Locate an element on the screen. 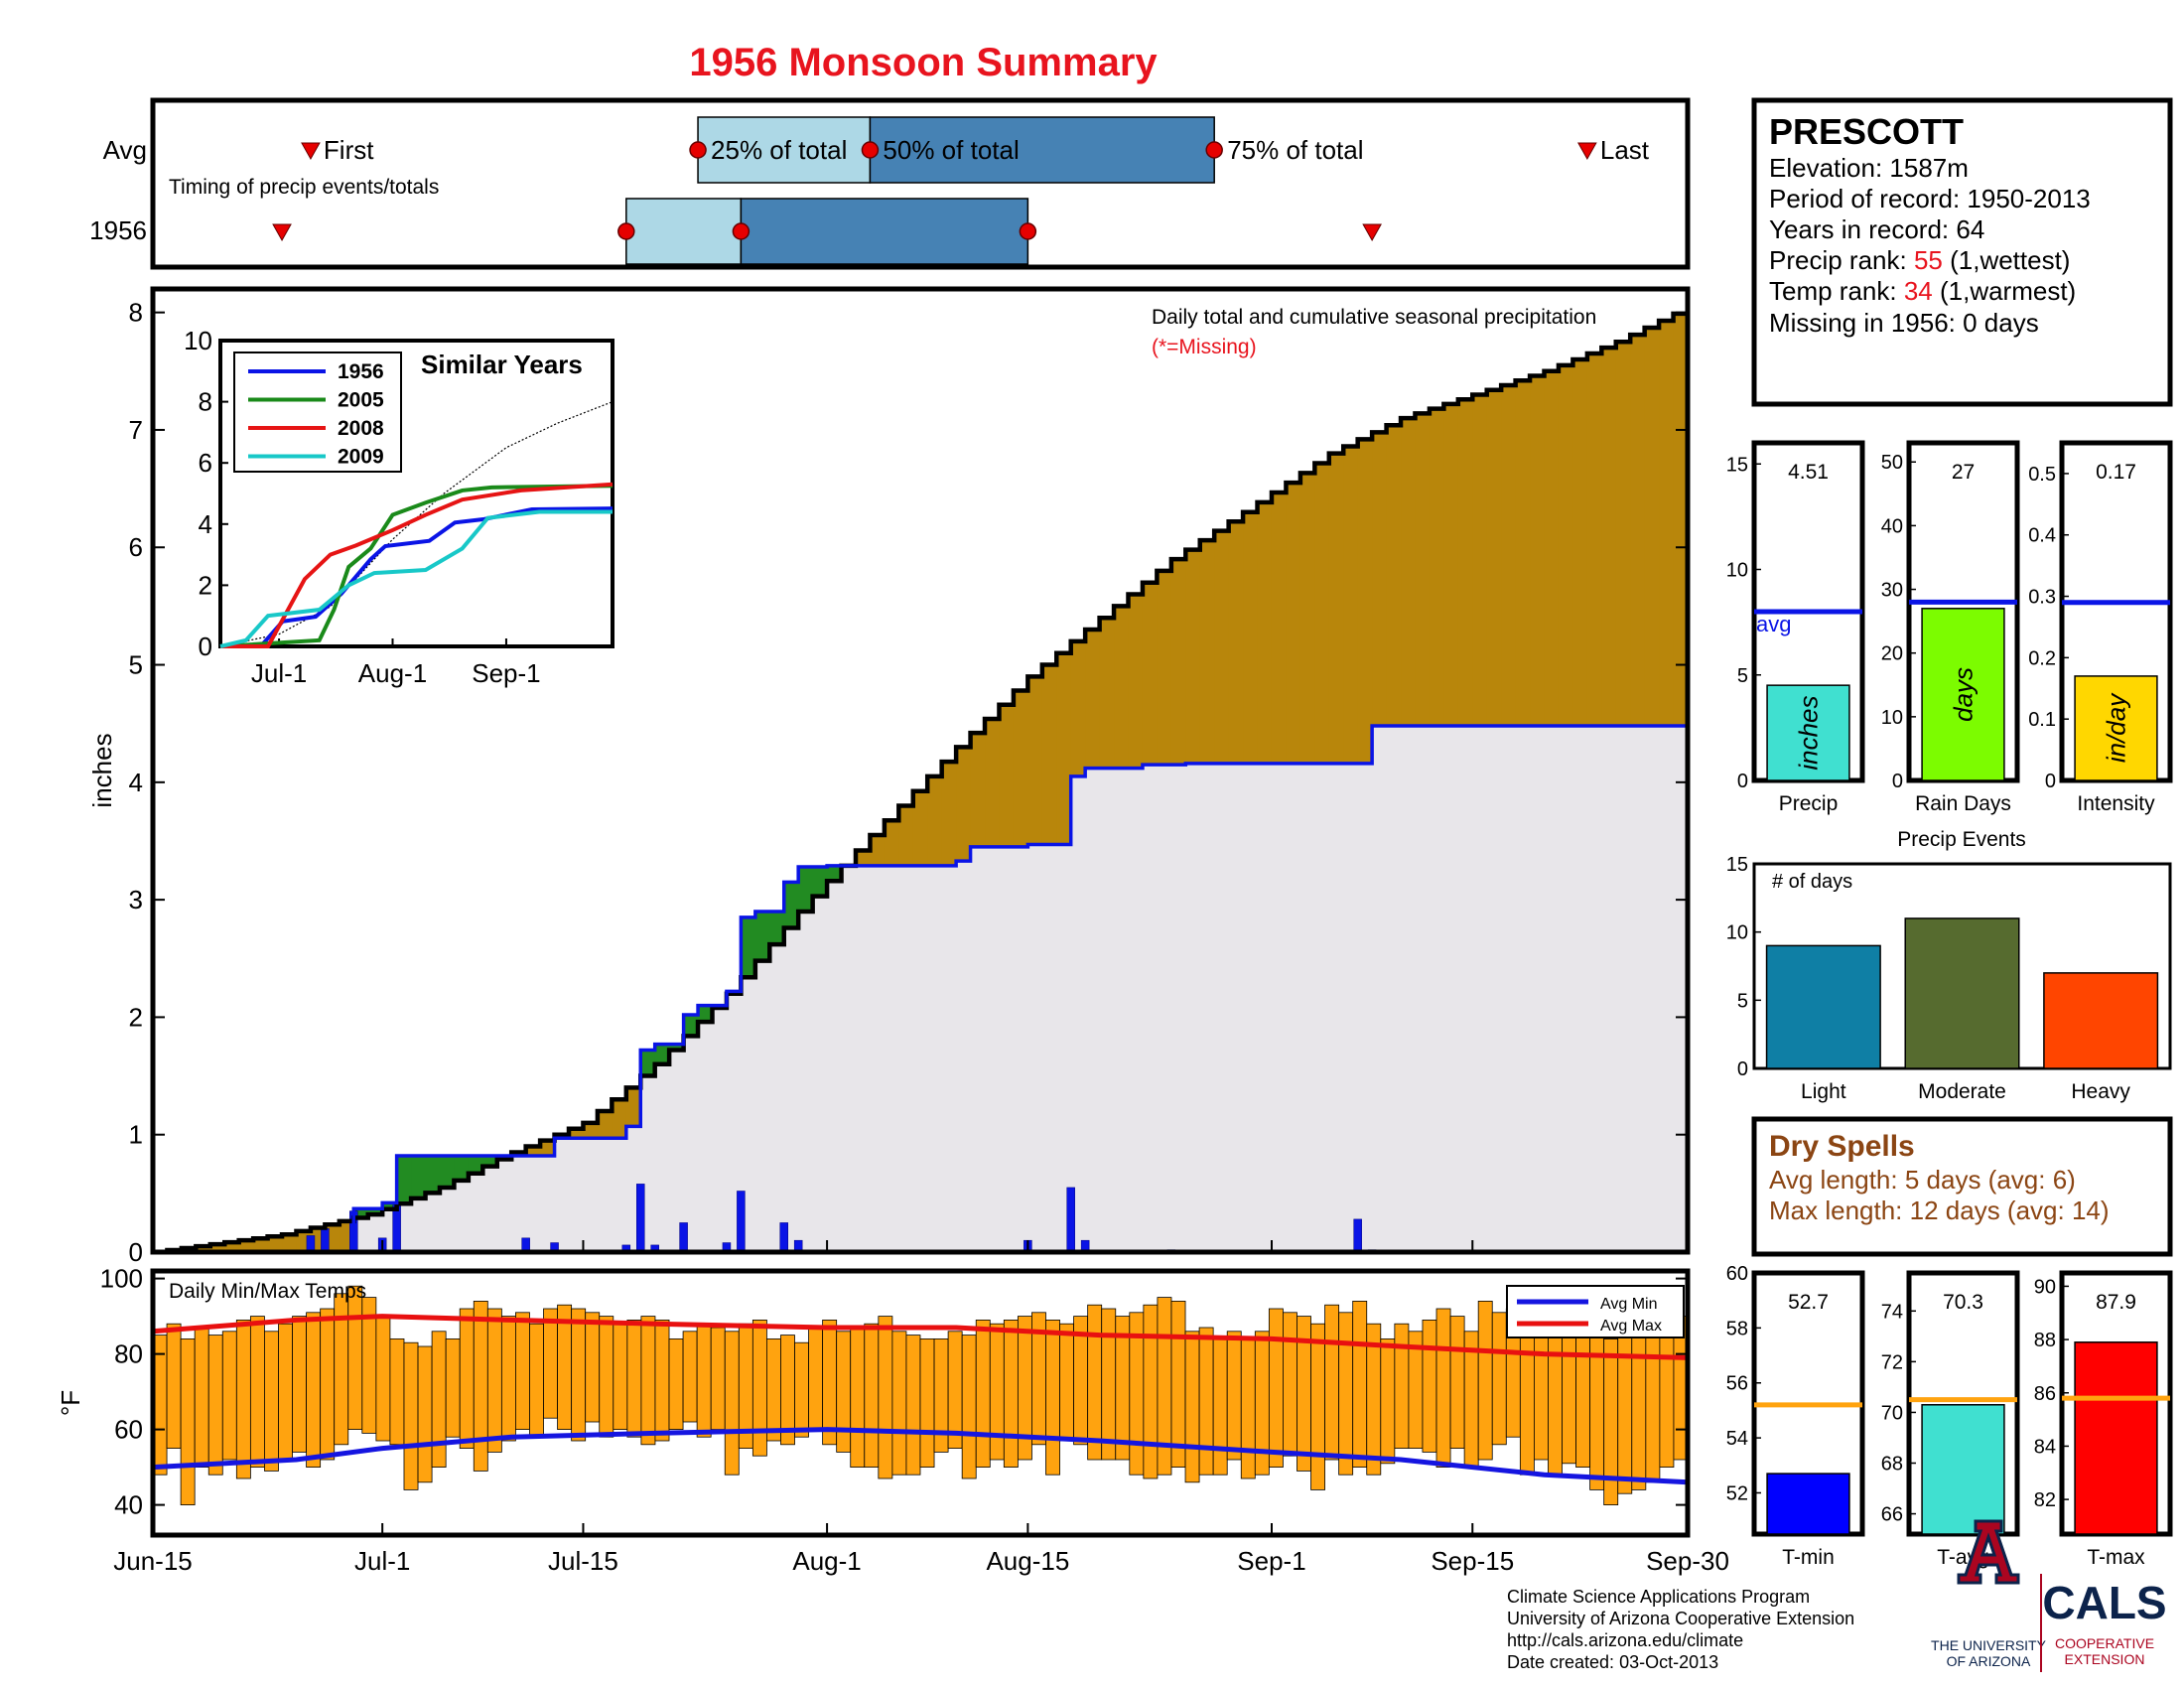 The height and width of the screenshot is (1688, 2184). inset-ytick-label: 10 is located at coordinates (198, 340).